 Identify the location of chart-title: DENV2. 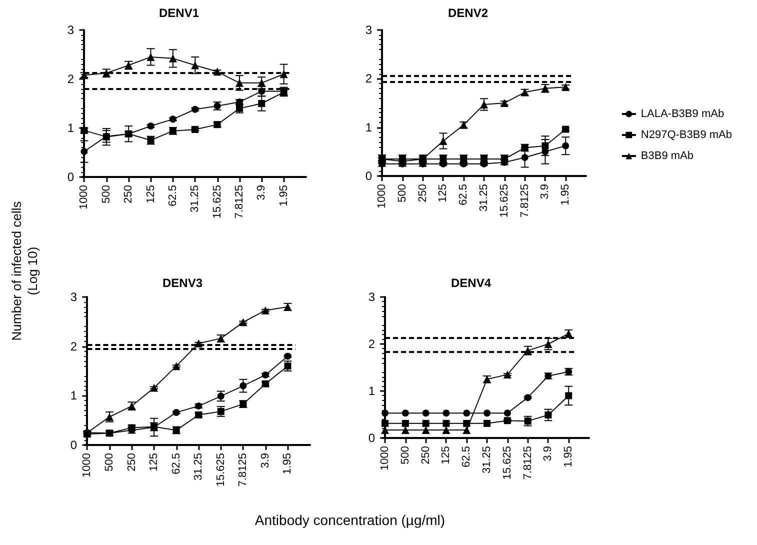
(468, 13).